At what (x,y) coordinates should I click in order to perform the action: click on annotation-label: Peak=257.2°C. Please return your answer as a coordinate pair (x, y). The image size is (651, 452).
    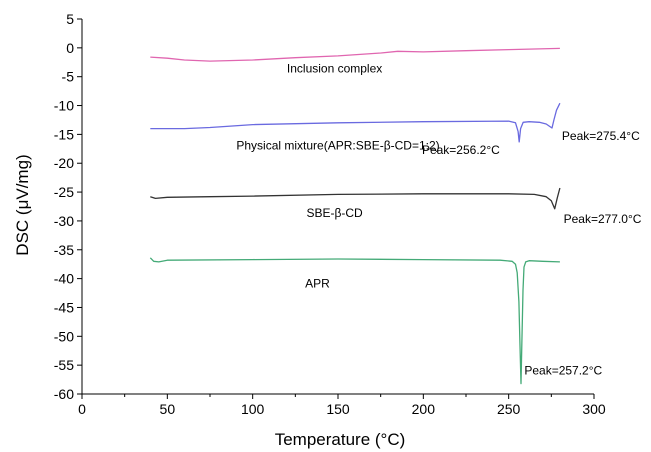
    Looking at the image, I should click on (563, 370).